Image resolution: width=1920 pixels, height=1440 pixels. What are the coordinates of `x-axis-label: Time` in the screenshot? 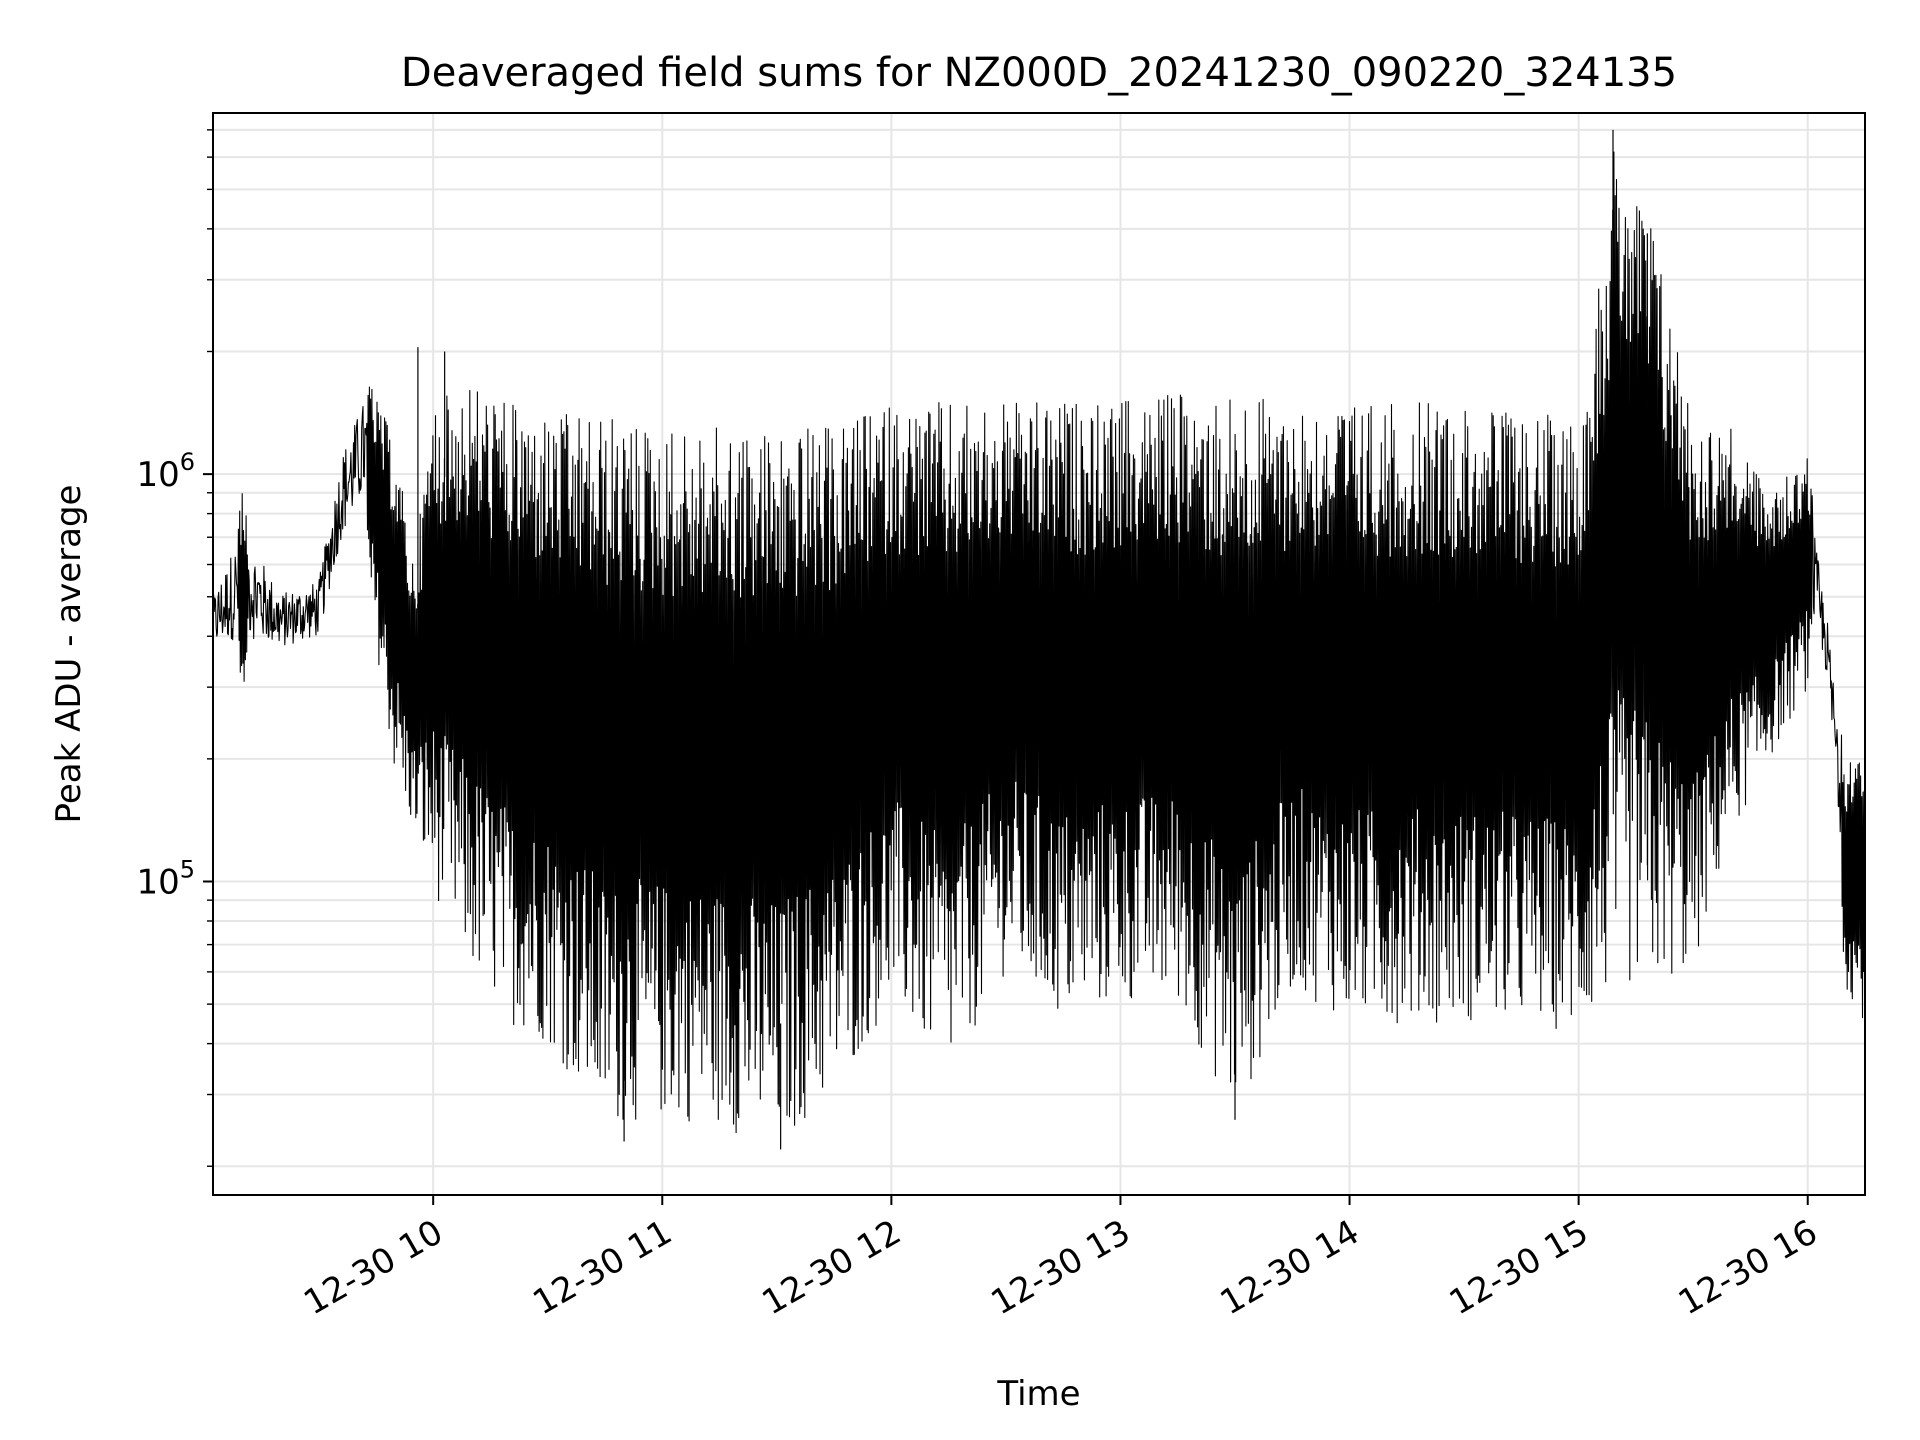 It's located at (1038, 1394).